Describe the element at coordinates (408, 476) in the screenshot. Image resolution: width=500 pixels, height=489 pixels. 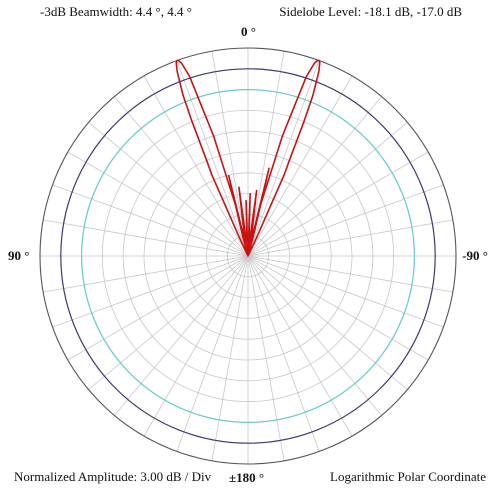
I see `coordinate-label: Logarithmic Polar Coordinate` at that location.